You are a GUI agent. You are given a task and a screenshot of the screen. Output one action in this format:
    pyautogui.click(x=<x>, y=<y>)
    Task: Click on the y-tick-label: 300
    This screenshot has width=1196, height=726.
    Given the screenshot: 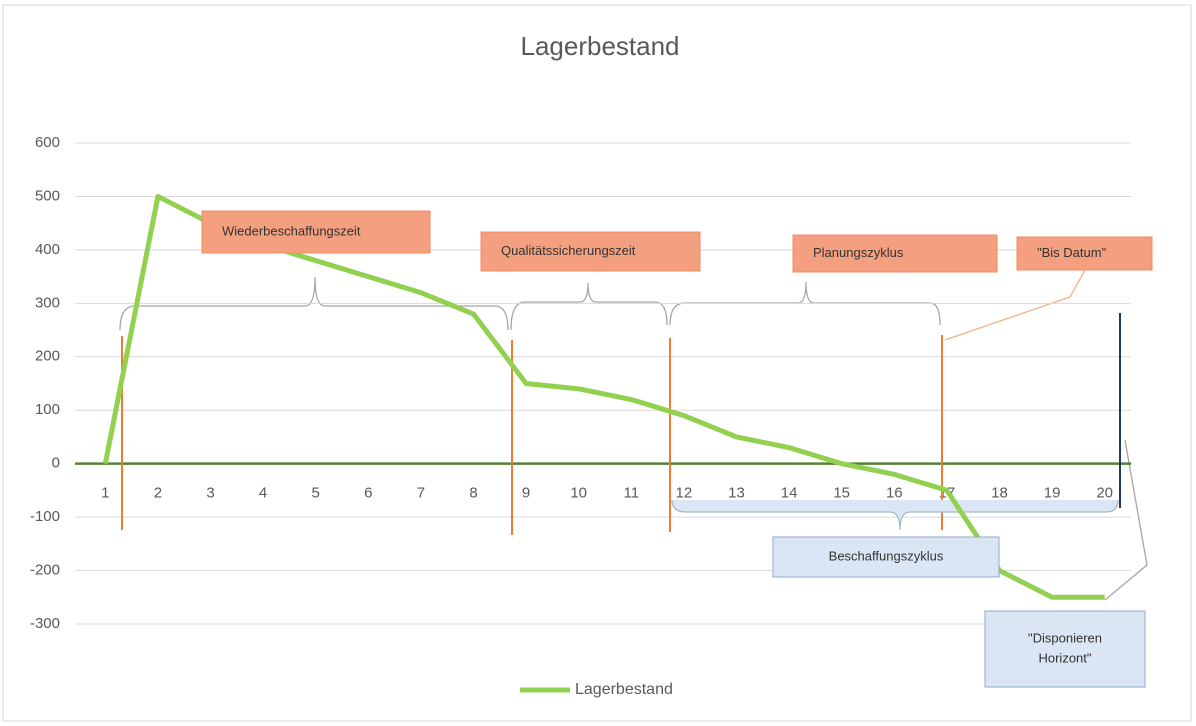 What is the action you would take?
    pyautogui.click(x=47, y=302)
    